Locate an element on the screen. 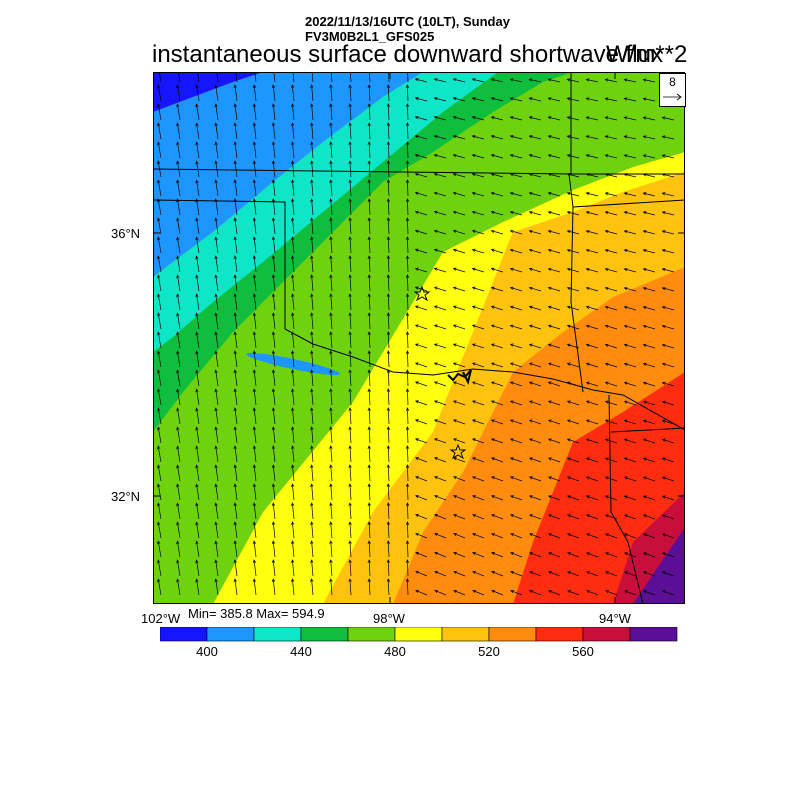 The height and width of the screenshot is (800, 800). reference-vector-box: 8 is located at coordinates (672, 90).